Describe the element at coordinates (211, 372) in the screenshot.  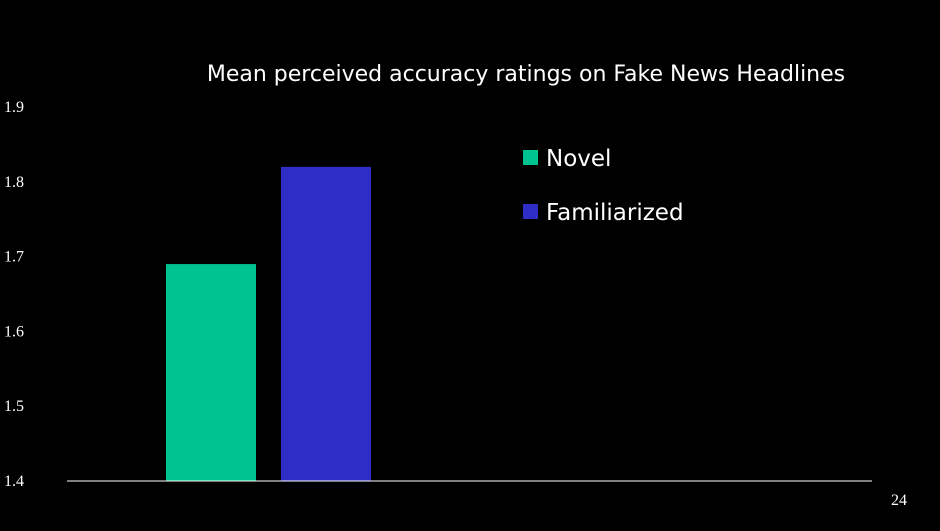
I see `bar-novel` at that location.